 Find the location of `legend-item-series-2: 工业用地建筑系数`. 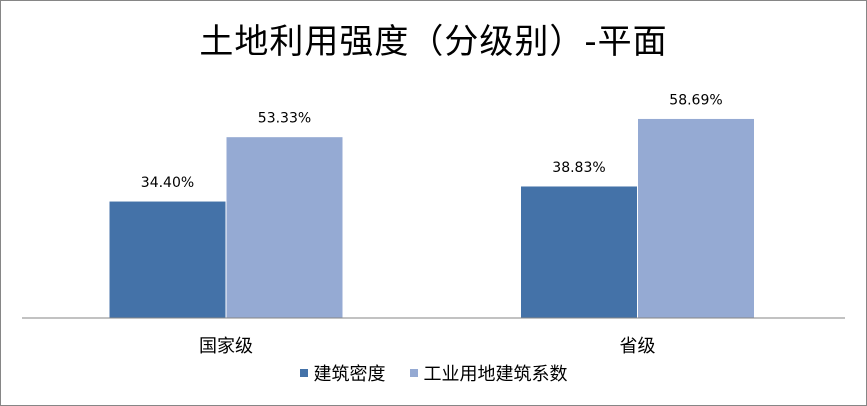

legend-item-series-2: 工业用地建筑系数 is located at coordinates (488, 373).